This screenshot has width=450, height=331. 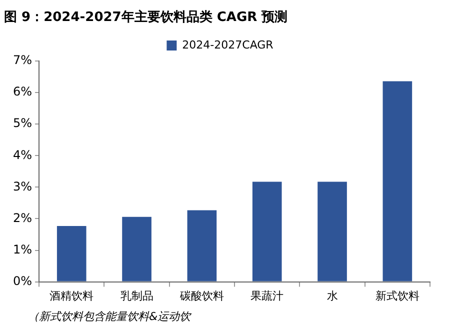 I want to click on y-tick-label: 0%, so click(x=22, y=281).